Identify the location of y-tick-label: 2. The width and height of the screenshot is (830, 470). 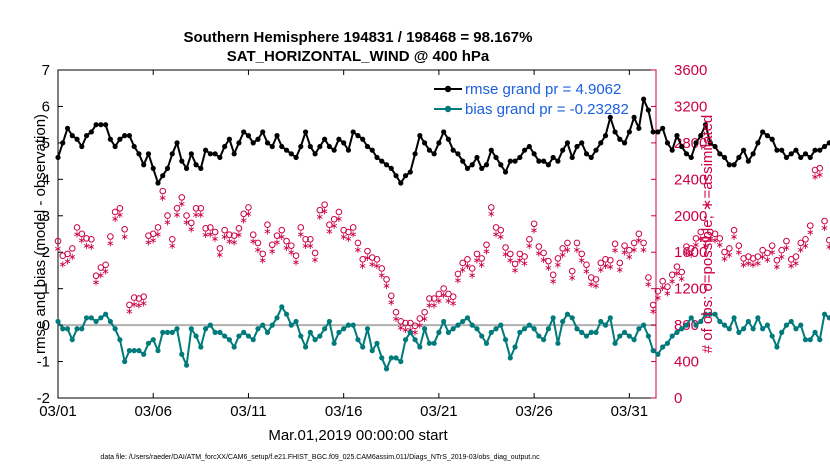
(46, 252).